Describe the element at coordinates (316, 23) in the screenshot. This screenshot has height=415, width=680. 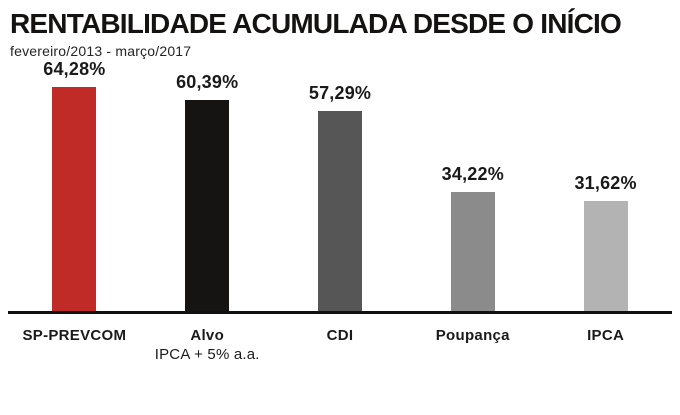
I see `chart-title: RENTABILIDADE ACUMULADA DESDE O INÍCIO` at that location.